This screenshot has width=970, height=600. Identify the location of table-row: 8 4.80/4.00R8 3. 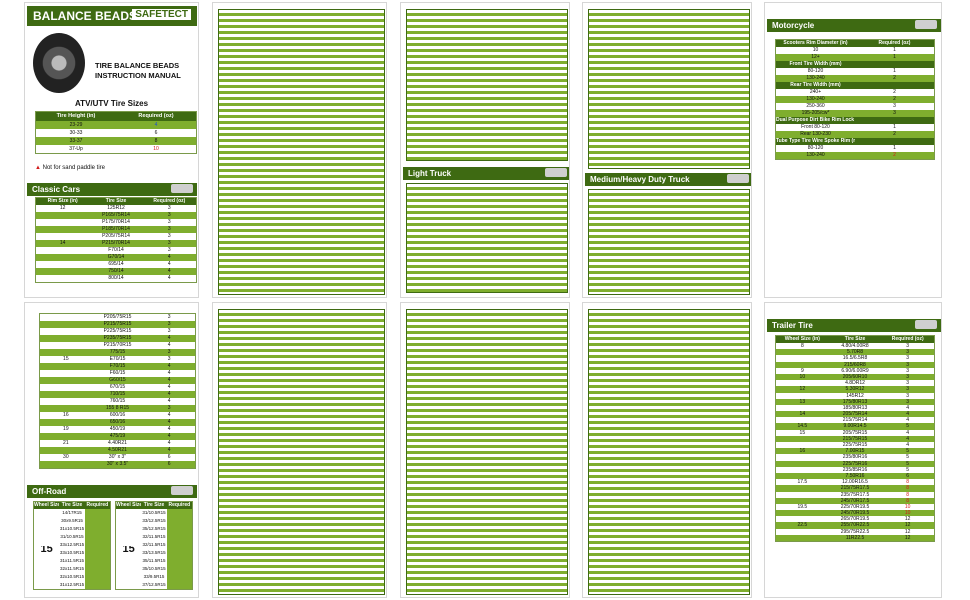
(855, 346).